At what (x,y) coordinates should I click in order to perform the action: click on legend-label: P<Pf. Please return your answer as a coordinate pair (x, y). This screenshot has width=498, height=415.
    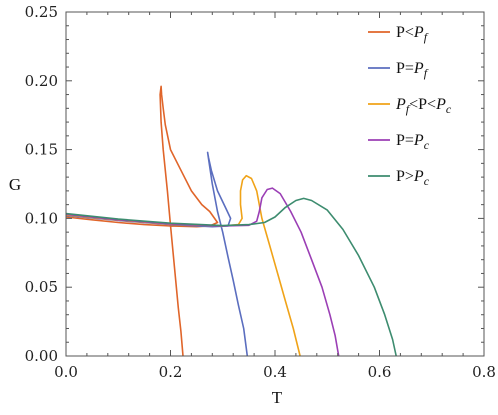
    Looking at the image, I should click on (412, 34).